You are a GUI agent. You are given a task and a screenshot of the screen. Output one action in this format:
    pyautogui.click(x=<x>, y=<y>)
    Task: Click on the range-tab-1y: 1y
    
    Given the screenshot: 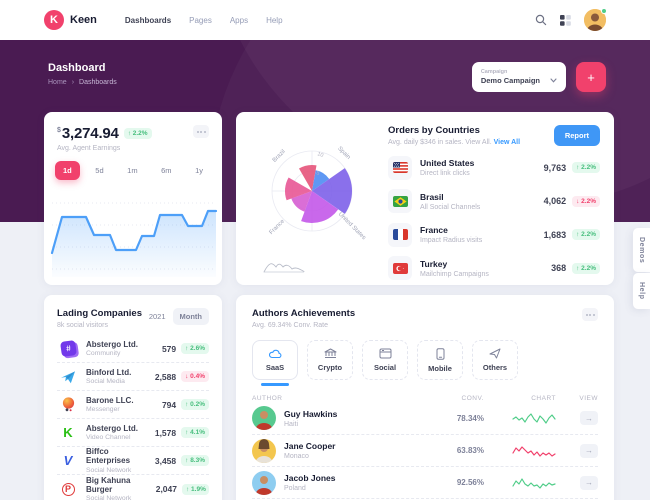 What is the action you would take?
    pyautogui.click(x=199, y=170)
    